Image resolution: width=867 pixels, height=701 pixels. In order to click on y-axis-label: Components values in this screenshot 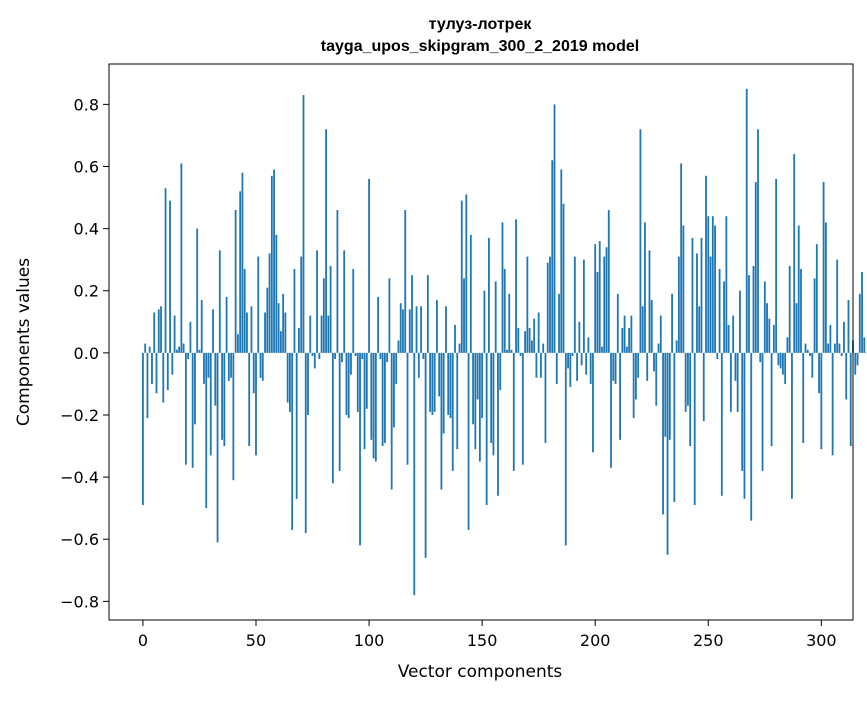, I will do `click(24, 342)`.